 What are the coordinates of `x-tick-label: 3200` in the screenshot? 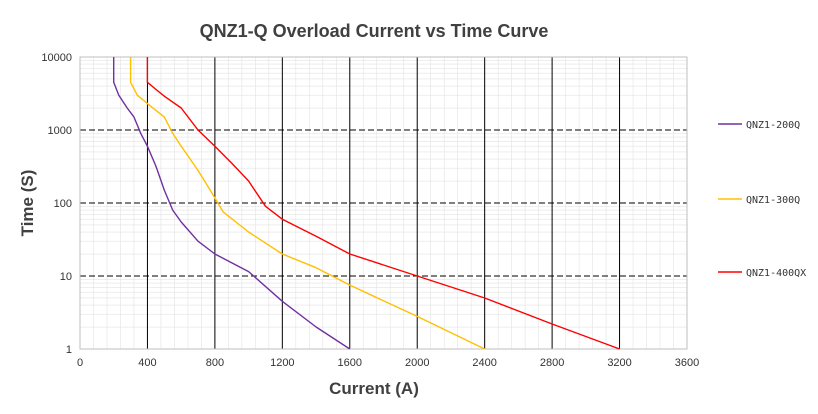 It's located at (619, 363).